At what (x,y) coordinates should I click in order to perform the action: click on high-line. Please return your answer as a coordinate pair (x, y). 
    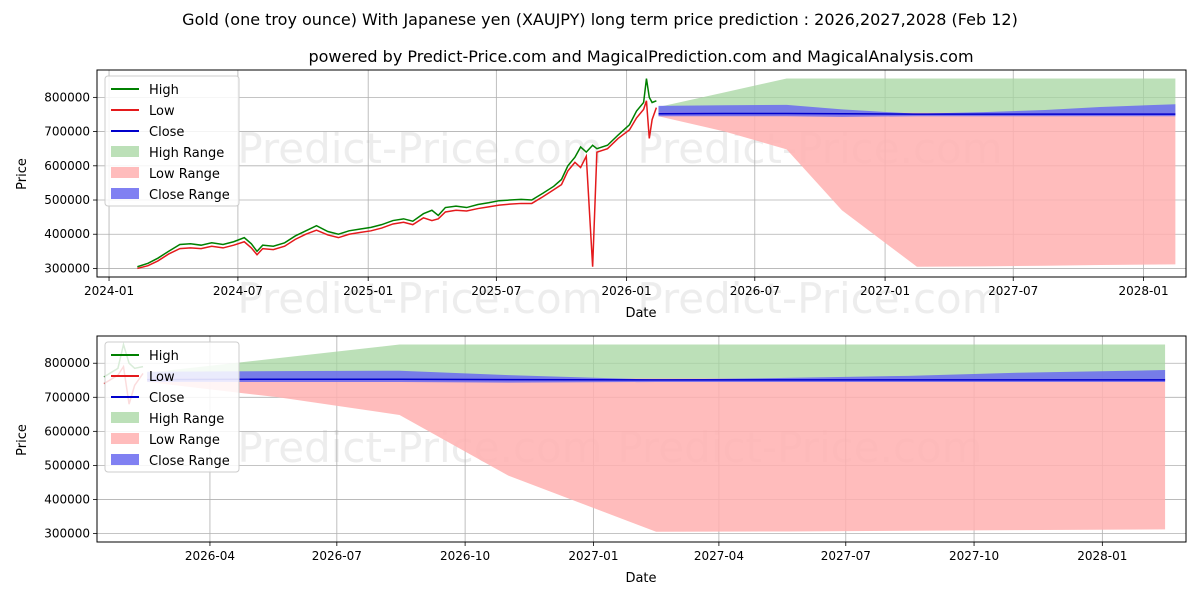
    Looking at the image, I should click on (397, 173).